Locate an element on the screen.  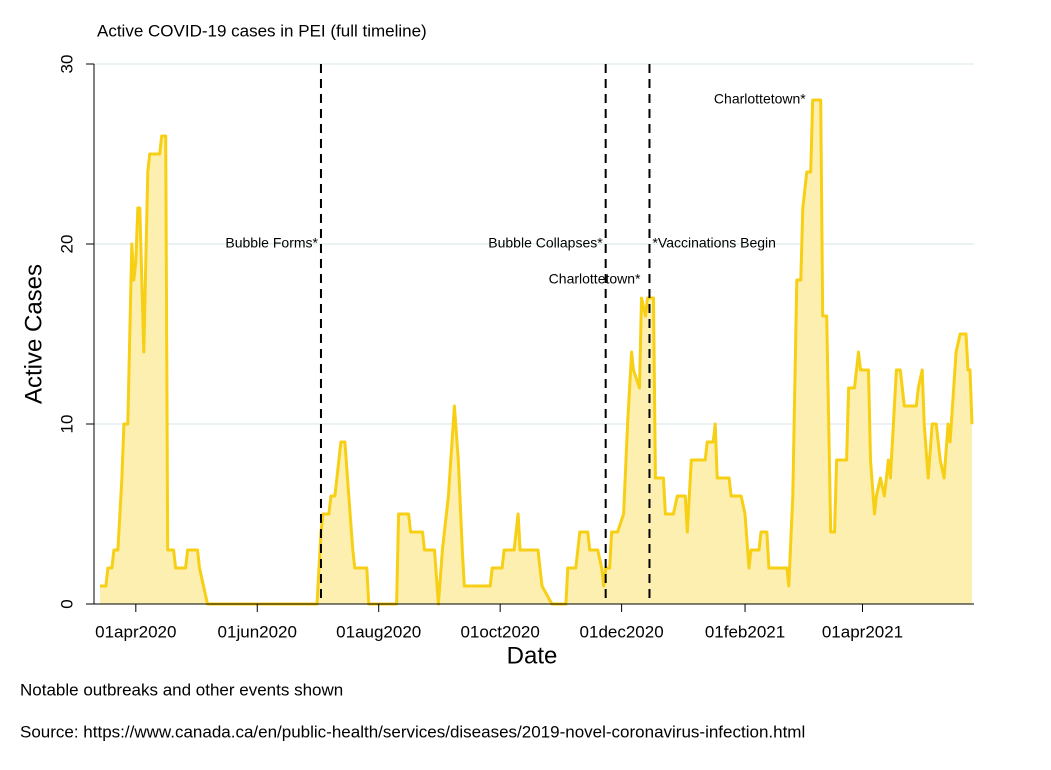
note: Notable outbreaks and other events shown is located at coordinates (181, 689).